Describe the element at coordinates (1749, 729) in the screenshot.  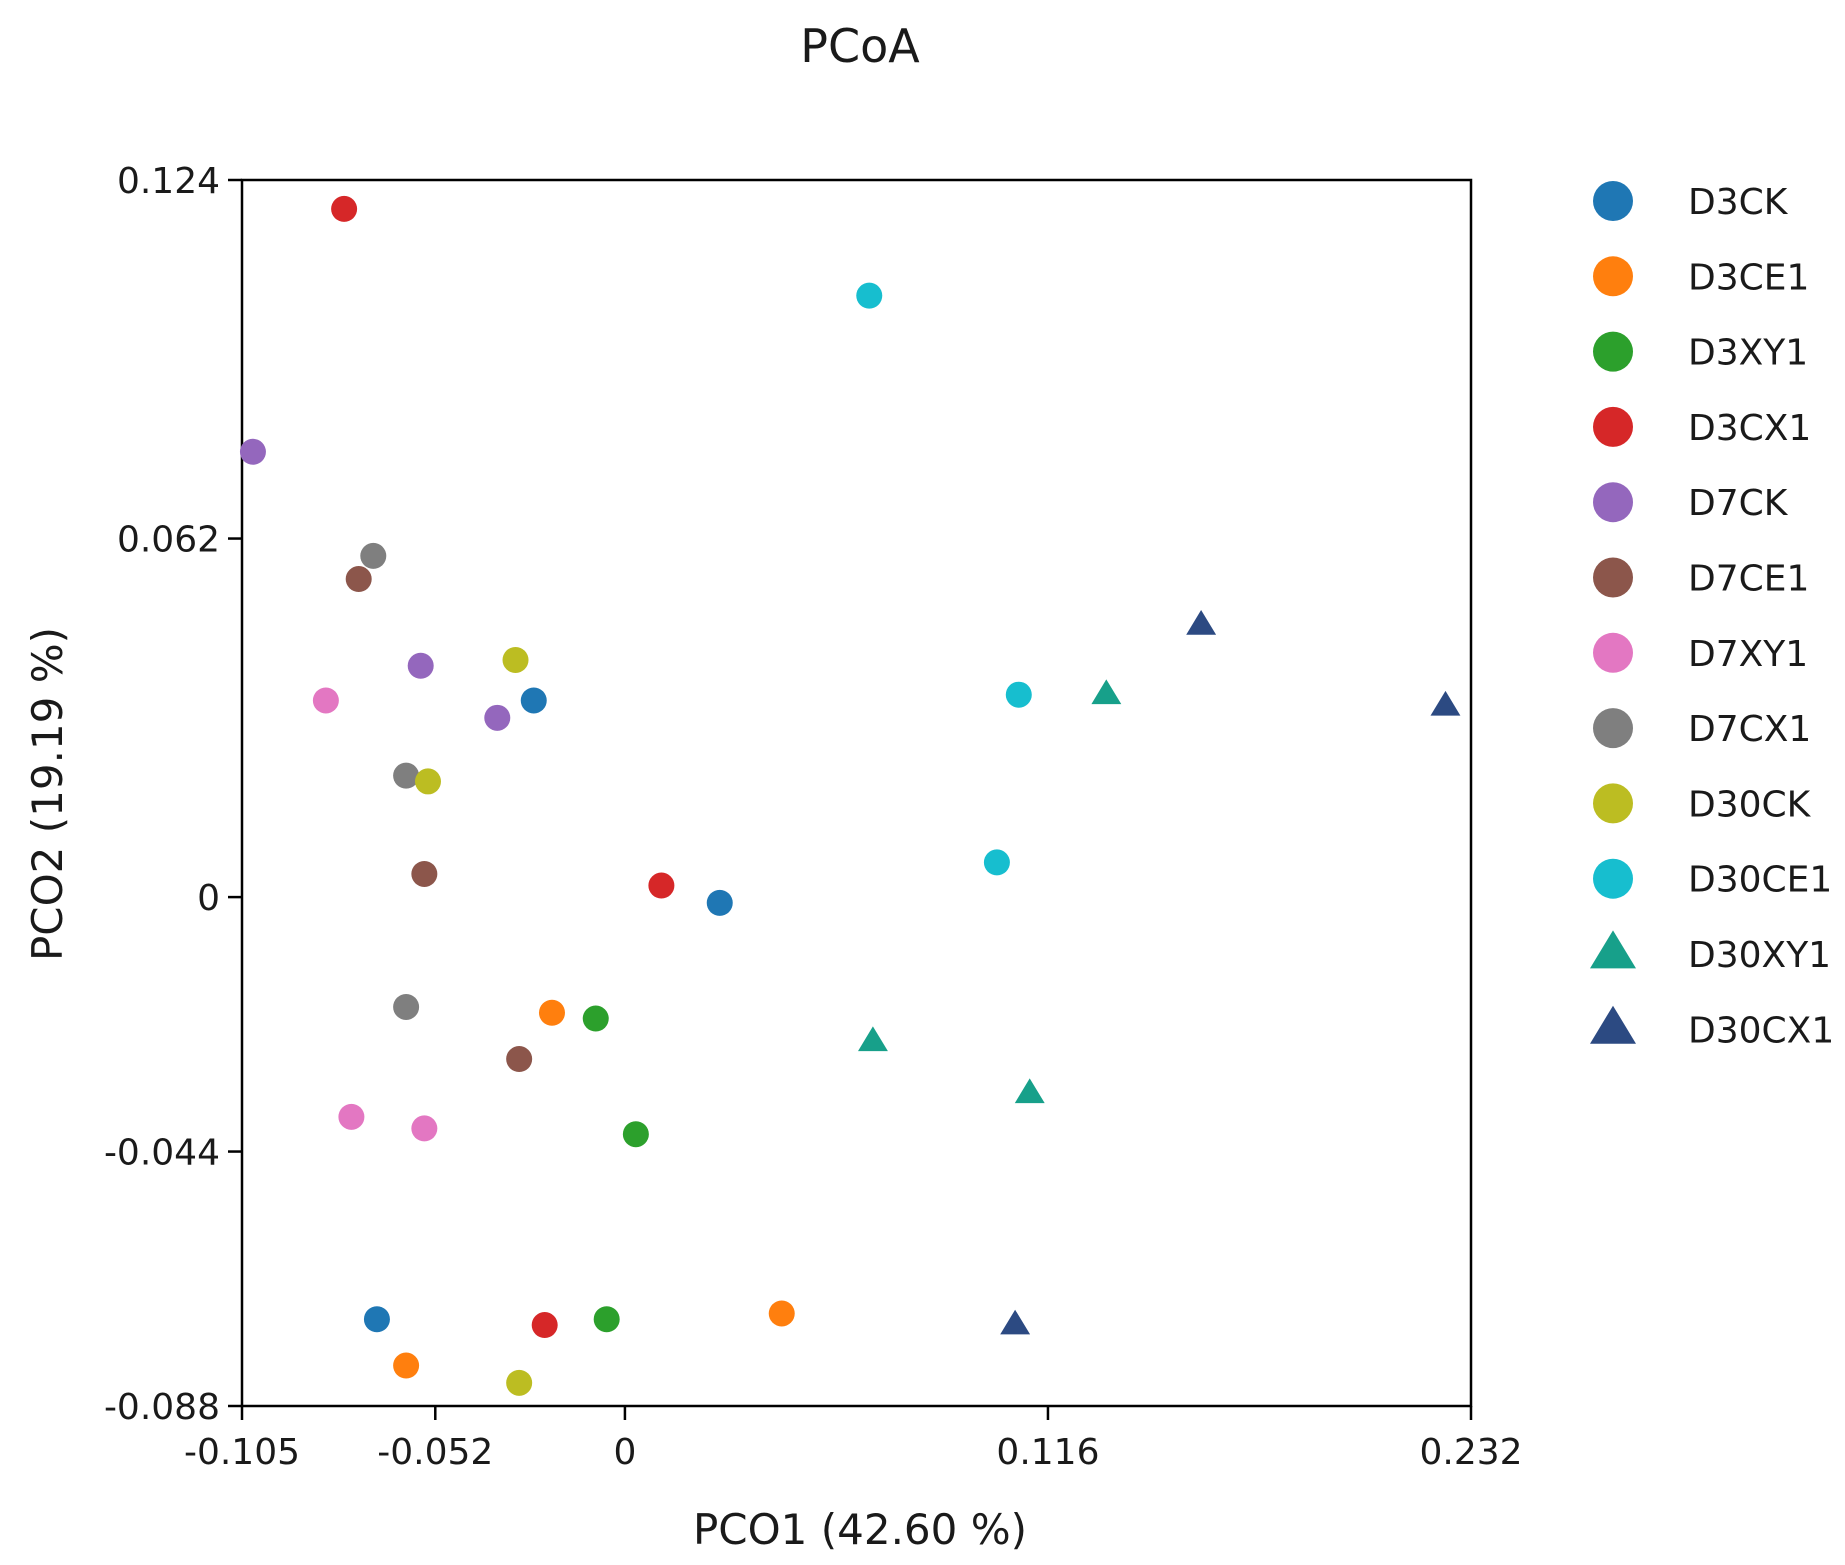
I see `legend-label-d7cx1: D7CX1` at that location.